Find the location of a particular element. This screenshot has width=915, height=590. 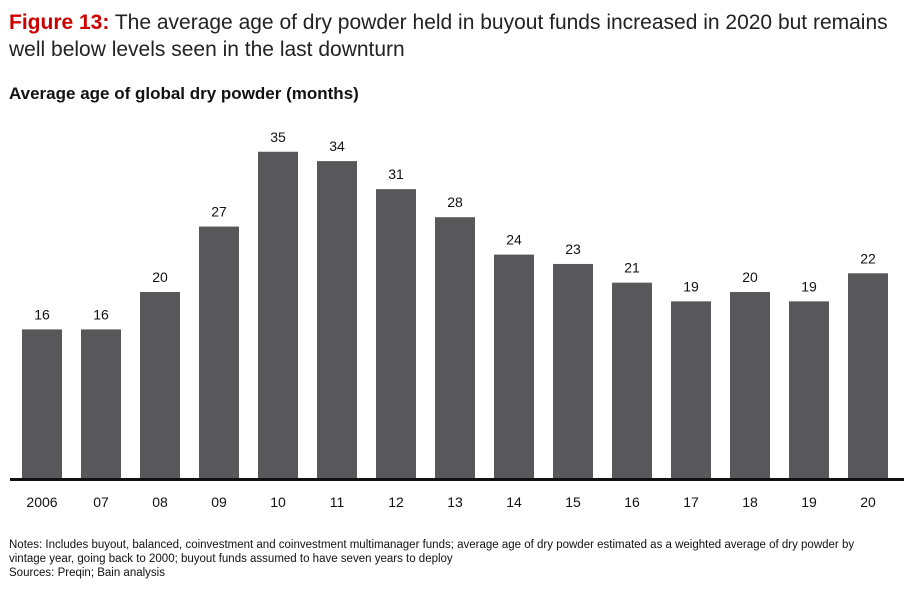

x-tick-label-07: 07 is located at coordinates (101, 502).